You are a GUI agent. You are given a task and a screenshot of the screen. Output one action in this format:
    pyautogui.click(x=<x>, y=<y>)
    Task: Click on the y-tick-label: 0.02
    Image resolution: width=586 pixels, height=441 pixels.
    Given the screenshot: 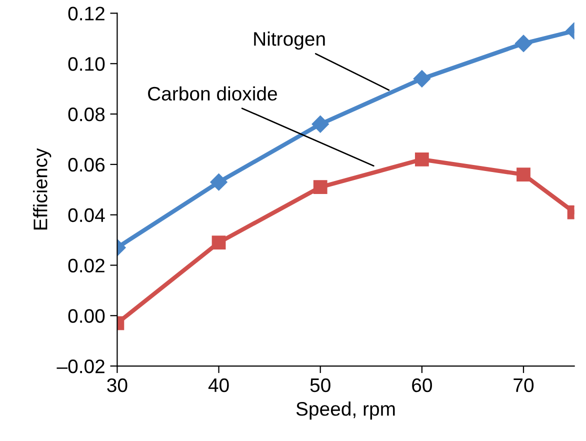 What is the action you would take?
    pyautogui.click(x=86, y=265)
    